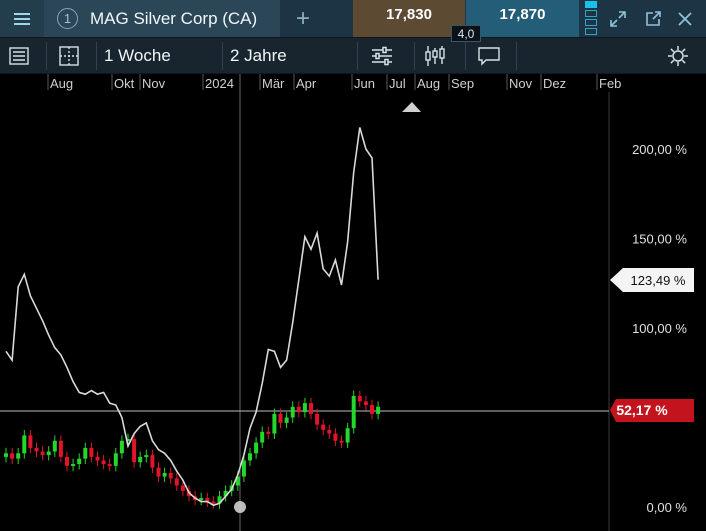 The image size is (706, 531). Describe the element at coordinates (409, 18) in the screenshot. I see `sell-price-button: 17,830` at that location.